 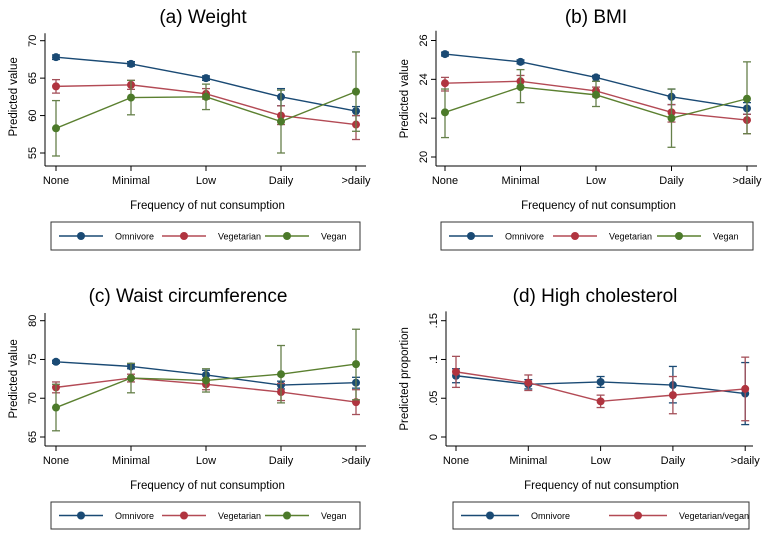 I want to click on legend-label: Vegetarian/vegan, so click(x=714, y=516).